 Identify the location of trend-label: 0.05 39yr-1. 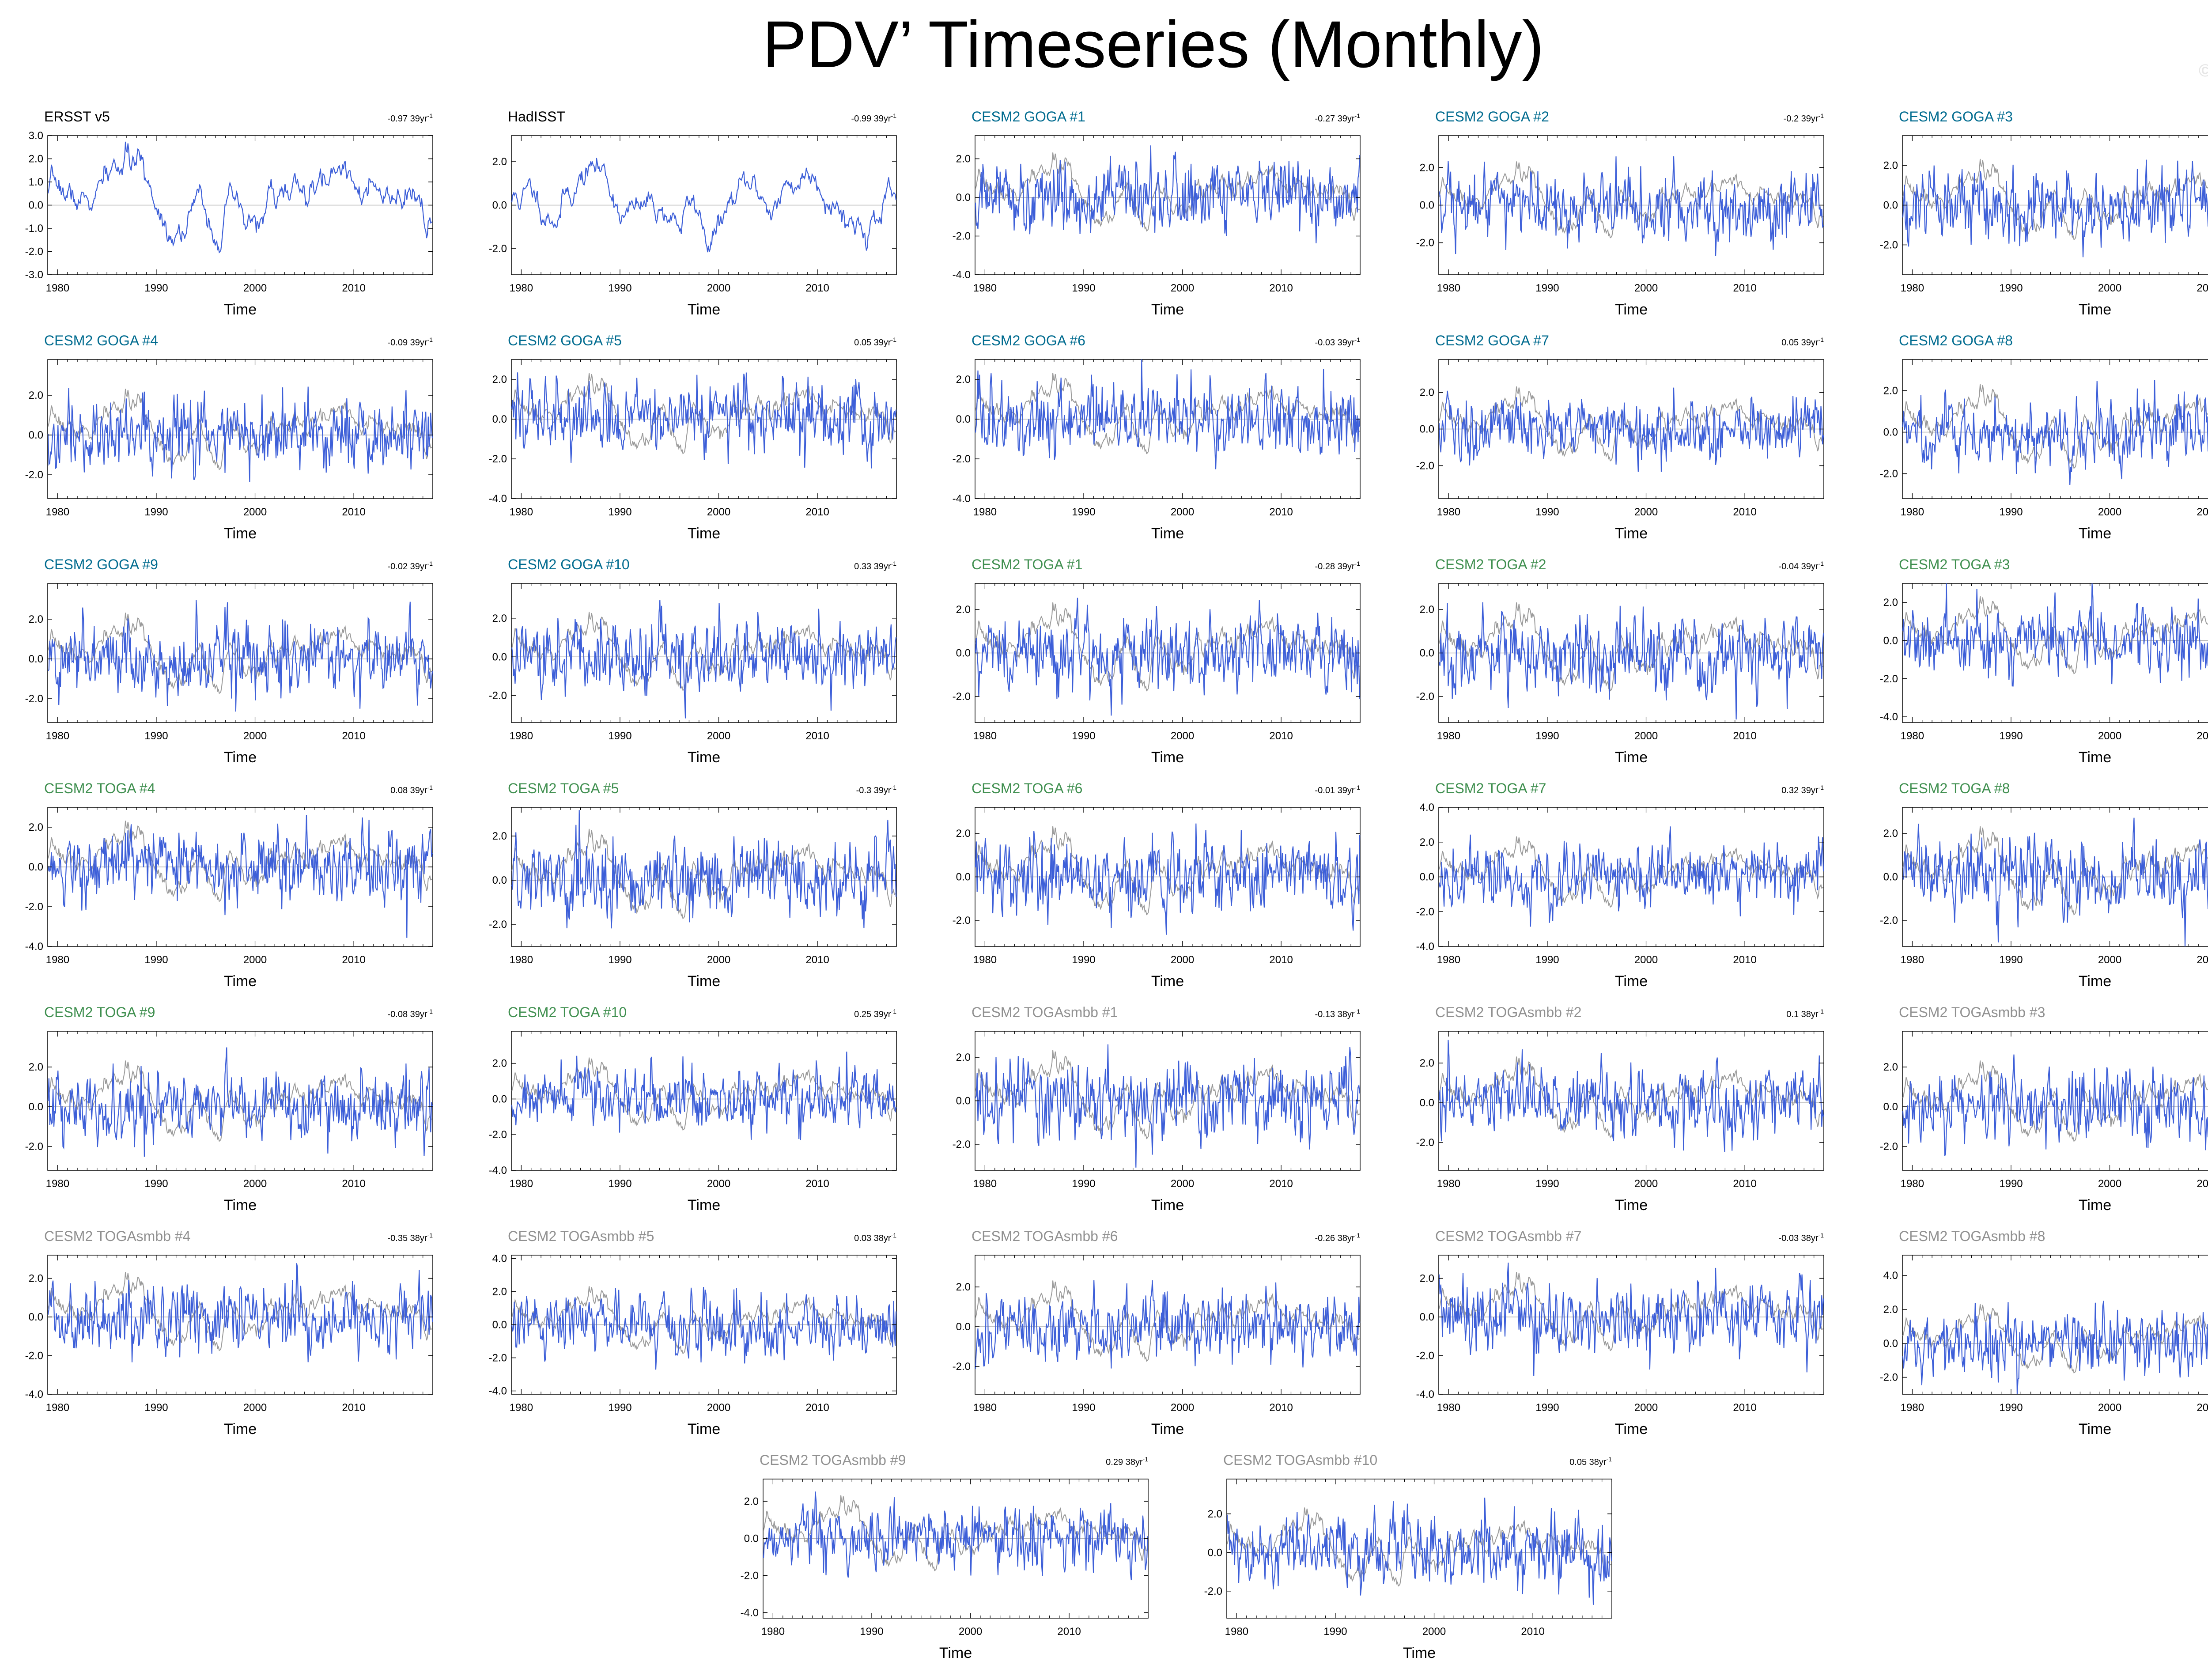
(875, 342).